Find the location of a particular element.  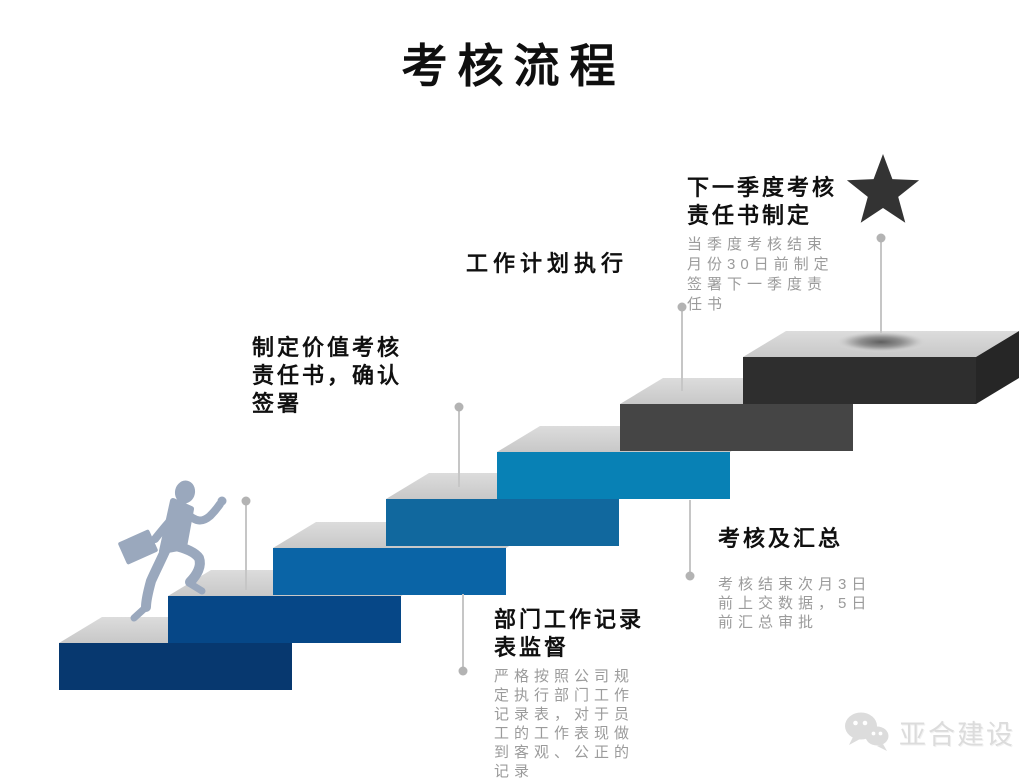

annotation-step5-desc: 考核结束次月3日 前上交数据，5日 前汇总审批 is located at coordinates (795, 603).